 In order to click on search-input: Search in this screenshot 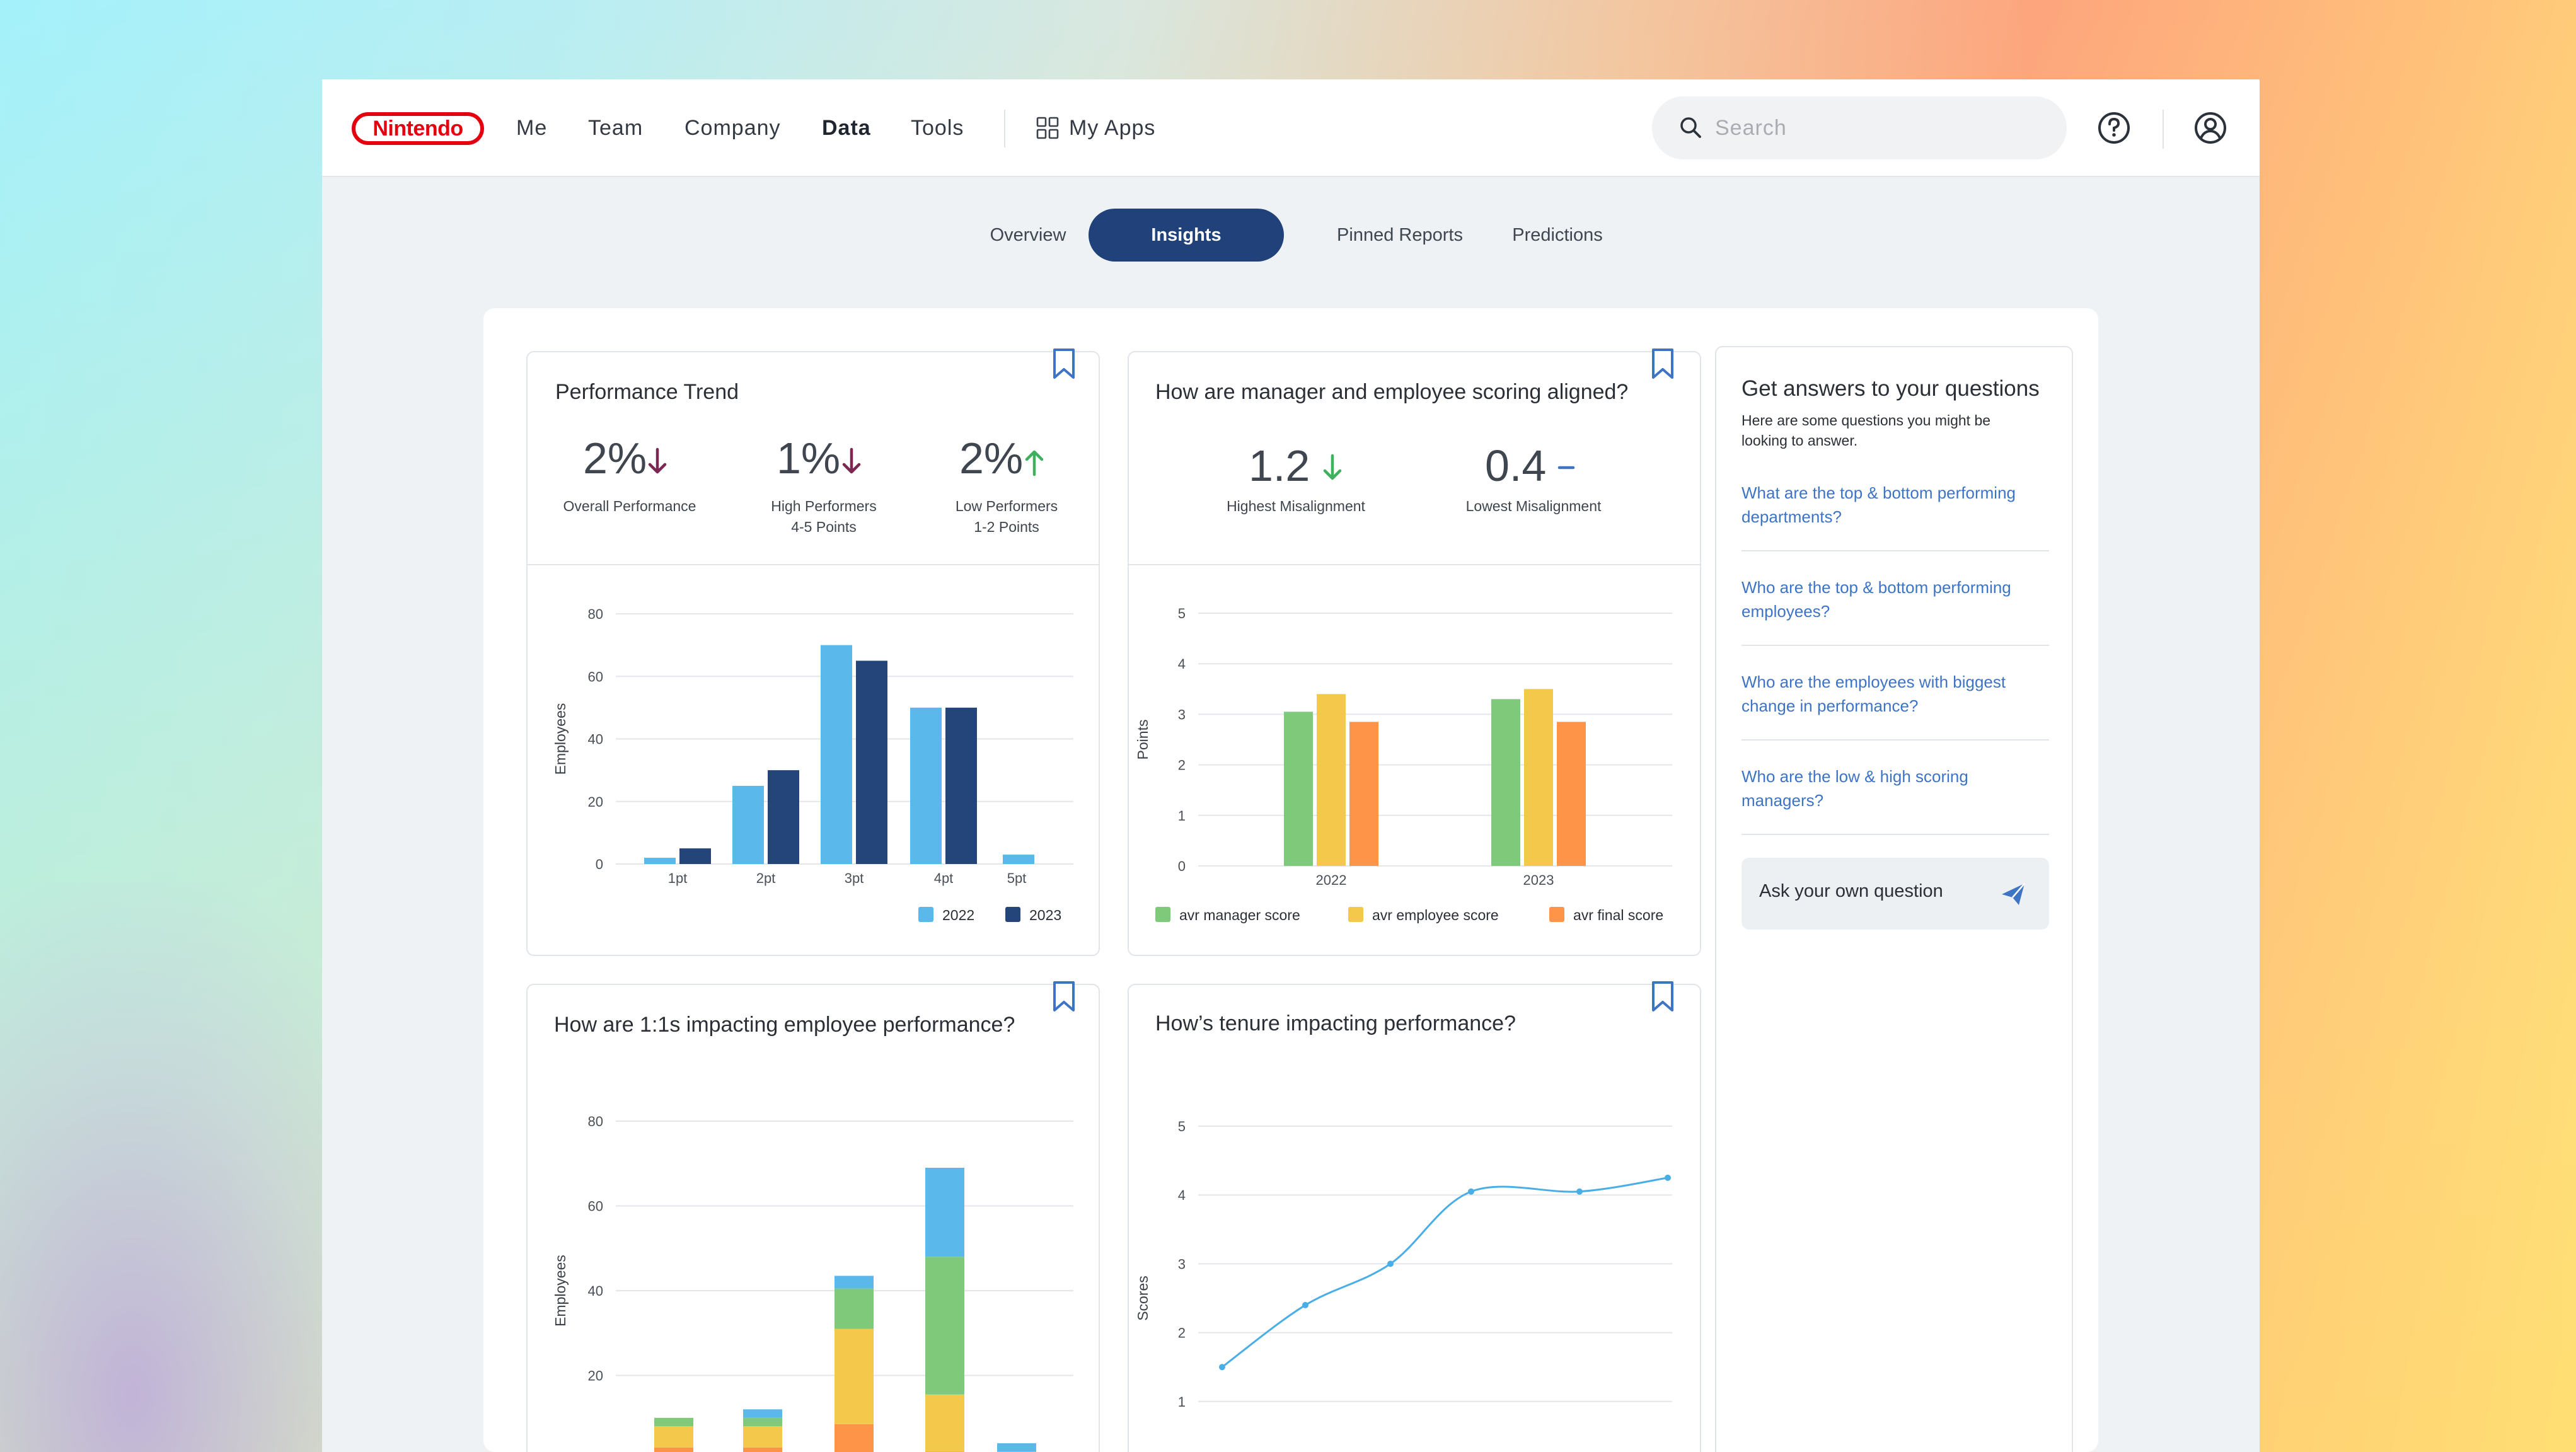, I will do `click(1751, 128)`.